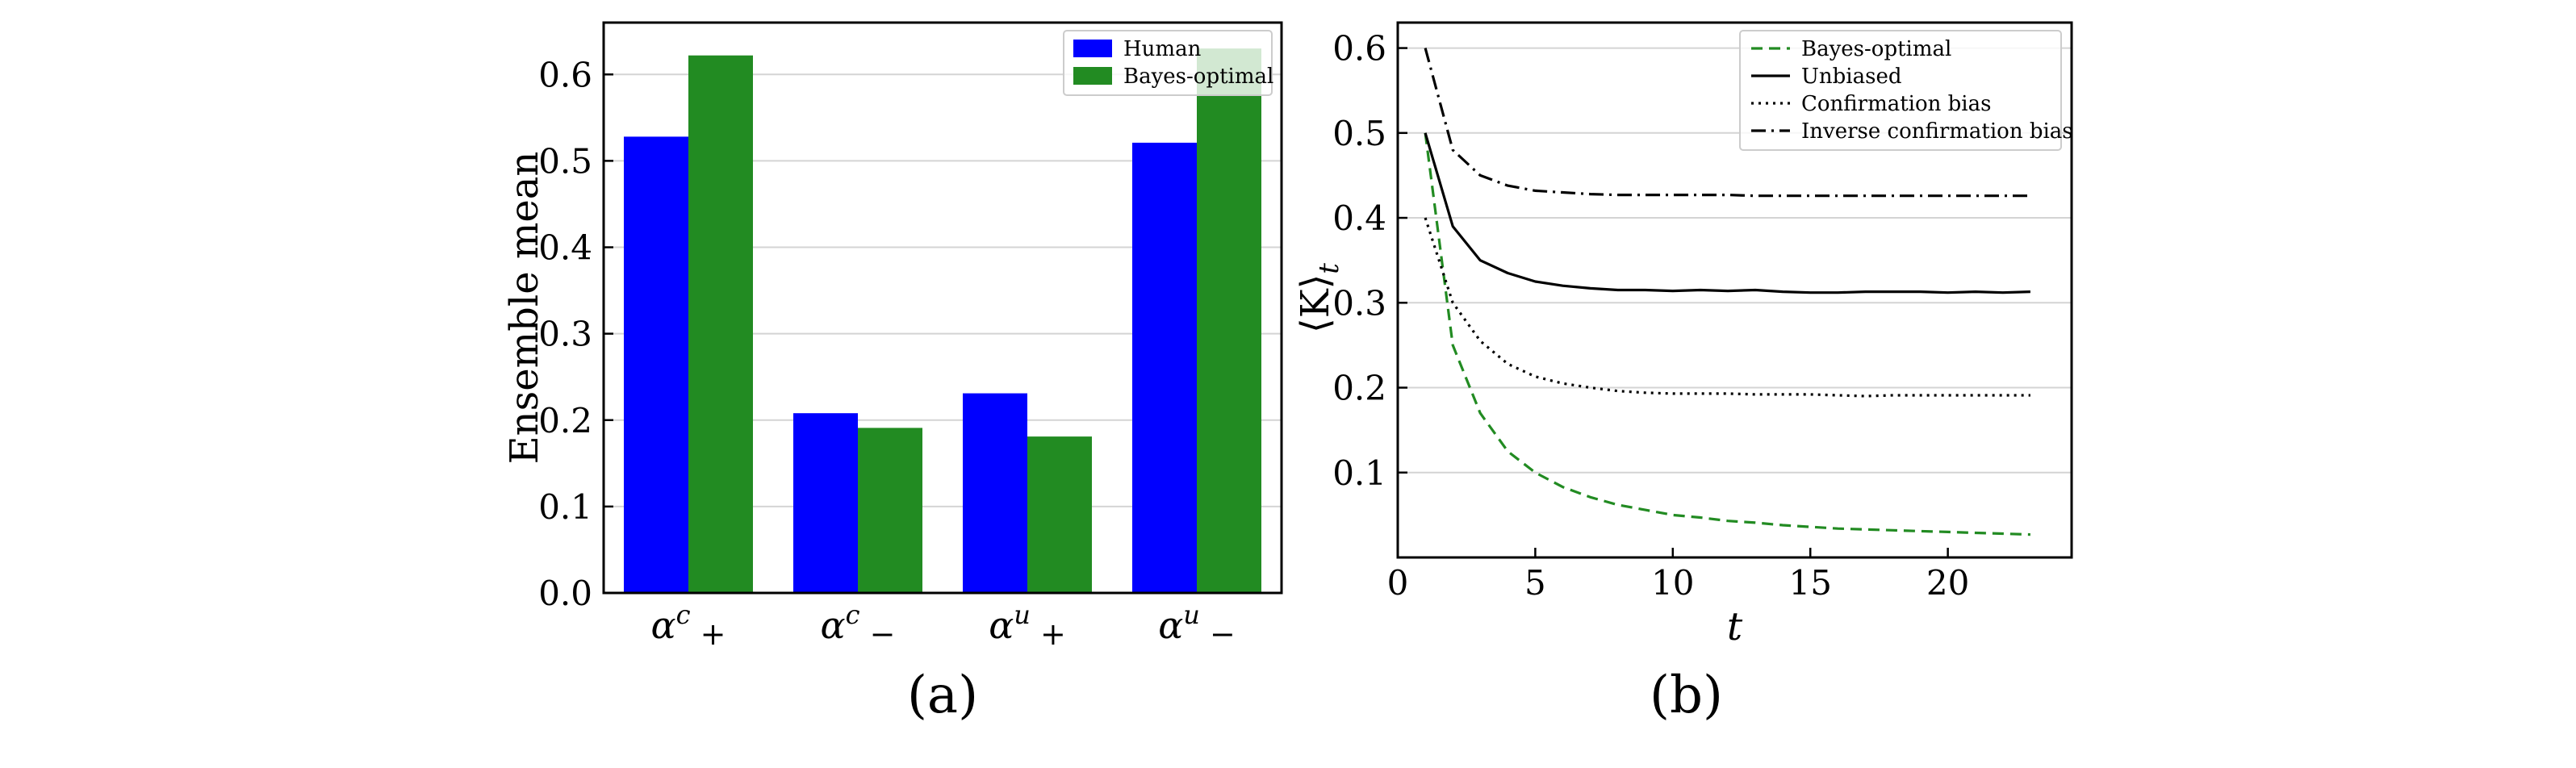  What do you see at coordinates (1947, 583) in the screenshot?
I see `x-tick-label: 20` at bounding box center [1947, 583].